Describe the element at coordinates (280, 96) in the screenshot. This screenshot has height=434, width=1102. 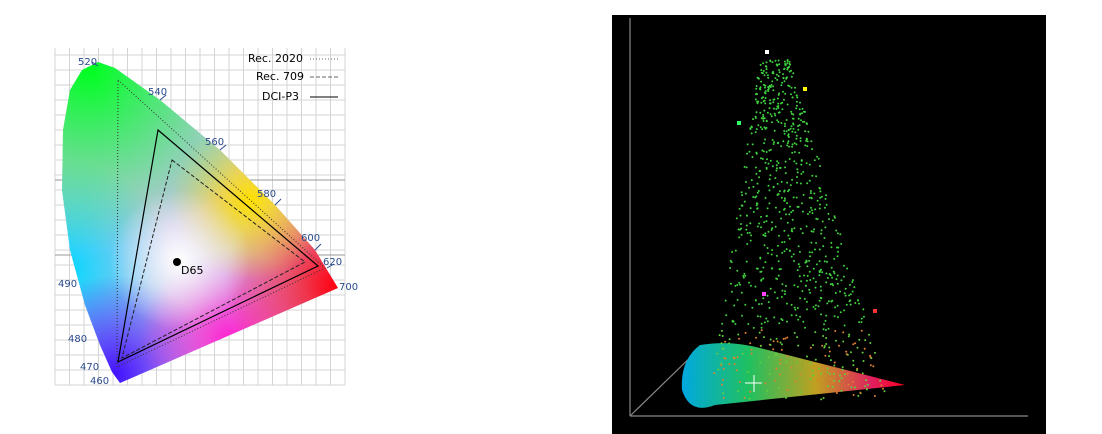
I see `legend-label: DCI-P3` at that location.